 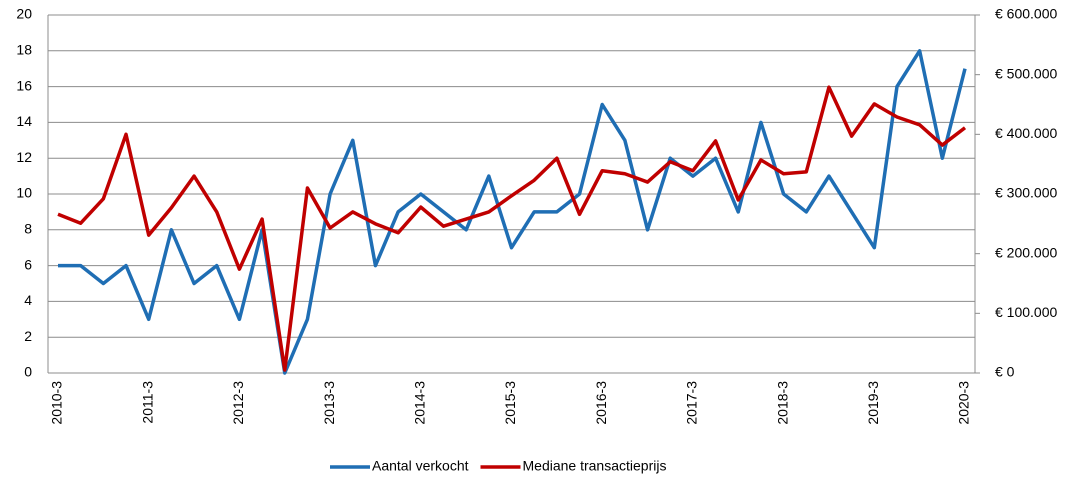 What do you see at coordinates (24, 14) in the screenshot?
I see `y-tick-label: 20` at bounding box center [24, 14].